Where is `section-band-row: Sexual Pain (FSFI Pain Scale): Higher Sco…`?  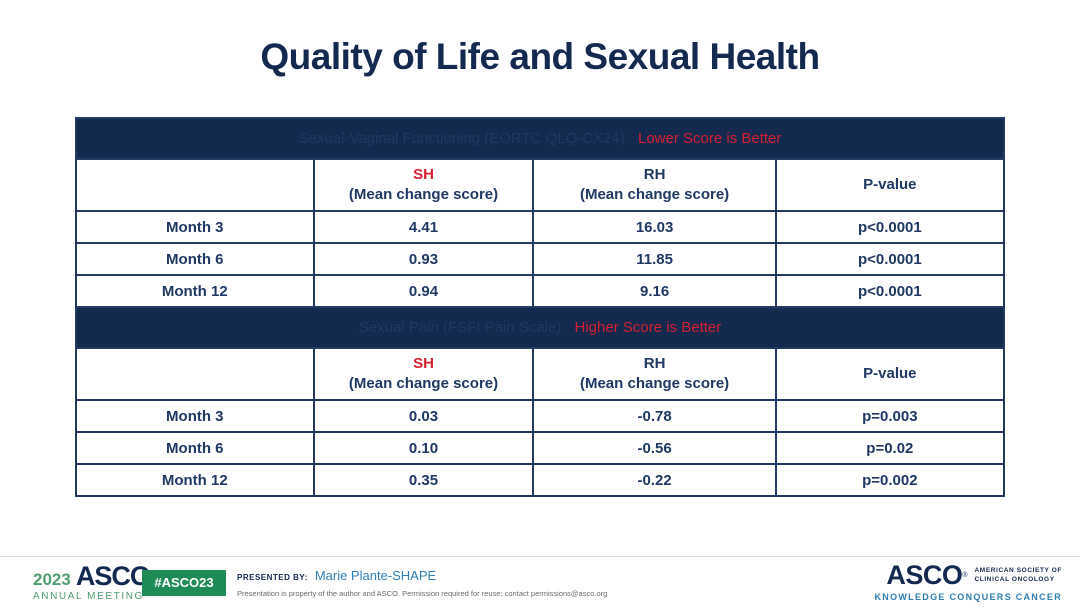
section-band-row: Sexual Pain (FSFI Pain Scale): Higher Sco… is located at coordinates (540, 327).